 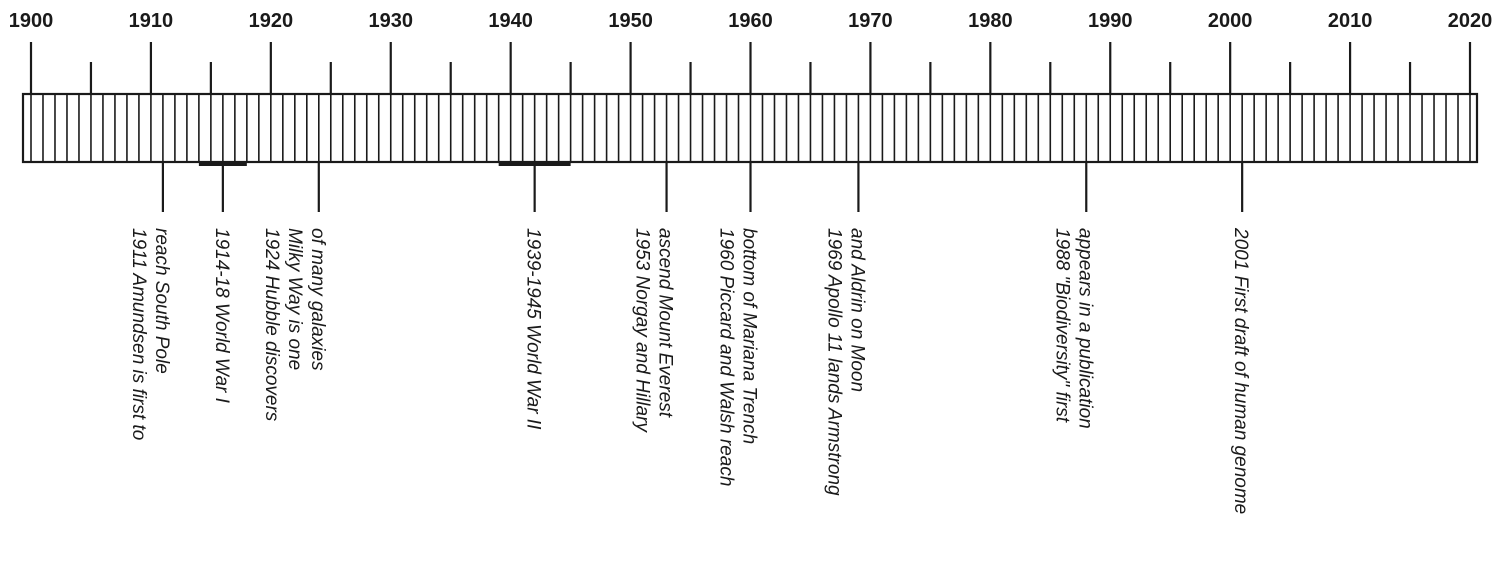 I want to click on event-label: reach South Pole, so click(x=161, y=301).